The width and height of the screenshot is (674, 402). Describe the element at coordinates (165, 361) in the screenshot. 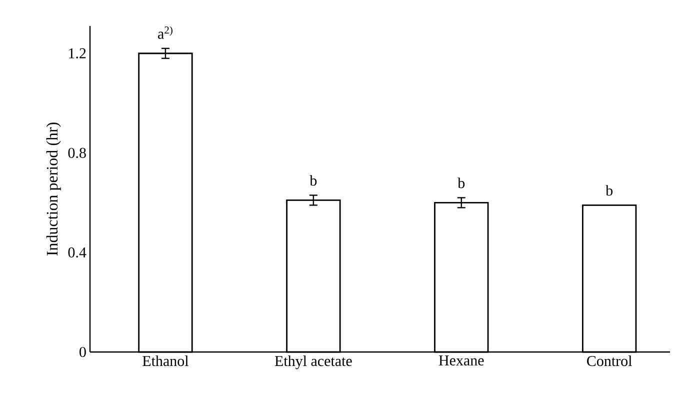

I see `x-tick-label: Ethanol` at that location.